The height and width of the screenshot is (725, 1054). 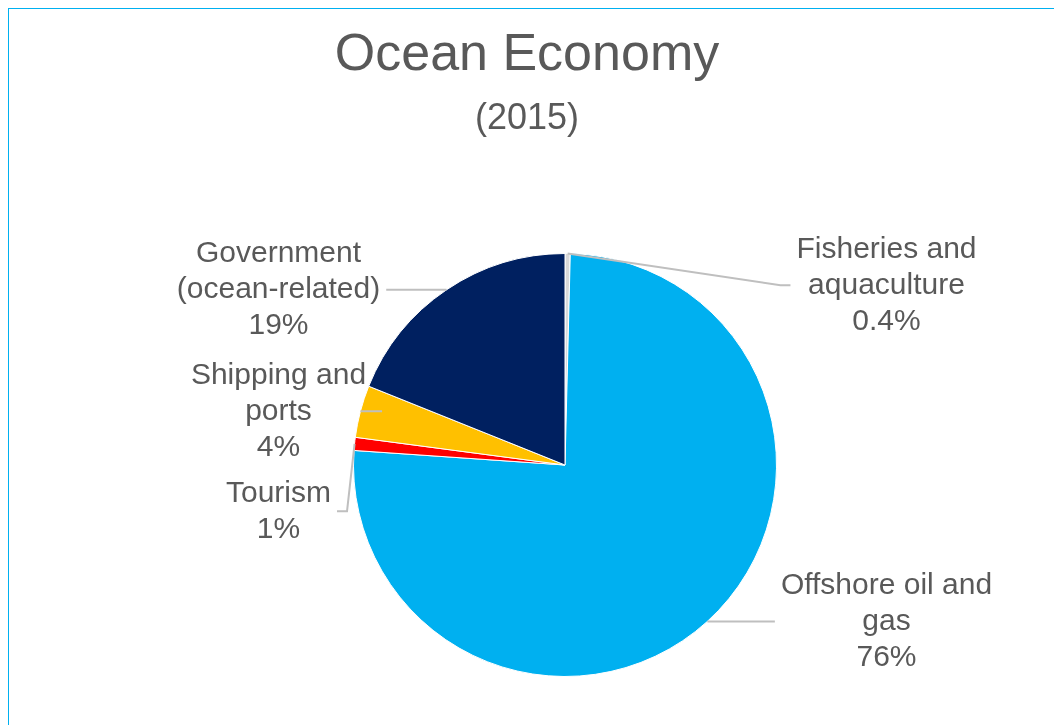 What do you see at coordinates (278, 445) in the screenshot?
I see `data-label: 4%` at bounding box center [278, 445].